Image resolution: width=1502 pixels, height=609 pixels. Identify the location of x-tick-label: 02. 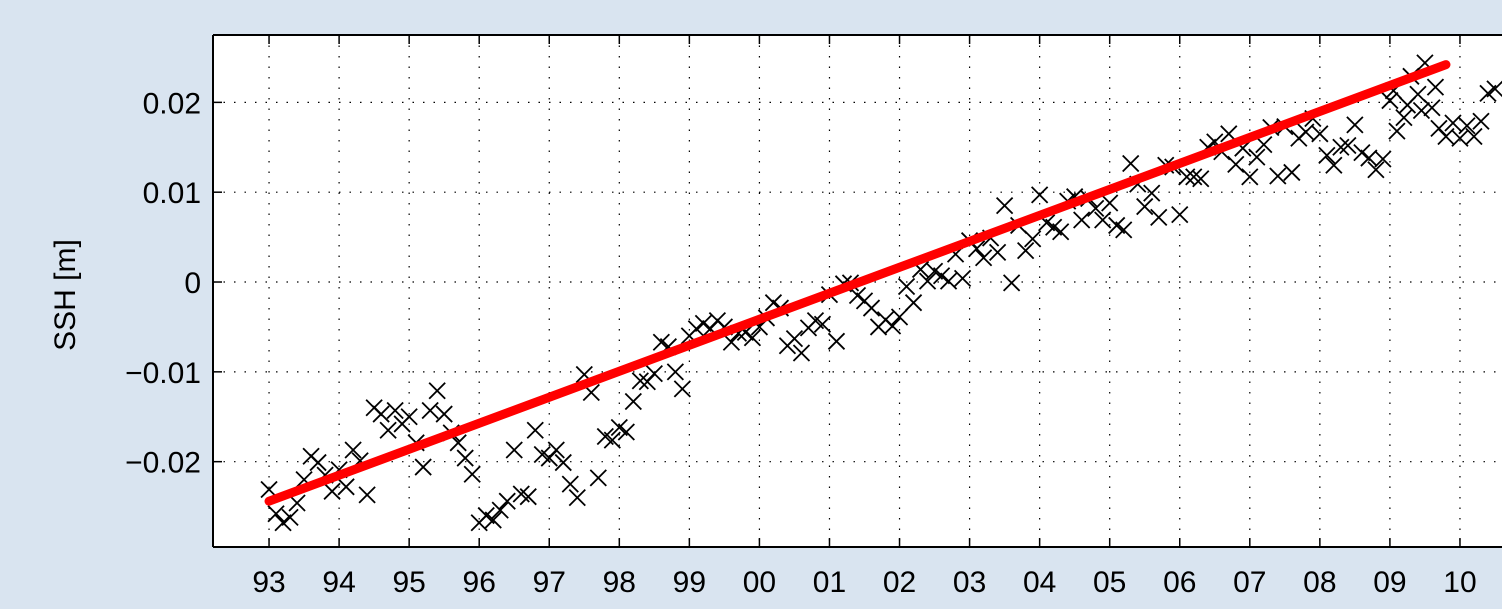
(899, 582).